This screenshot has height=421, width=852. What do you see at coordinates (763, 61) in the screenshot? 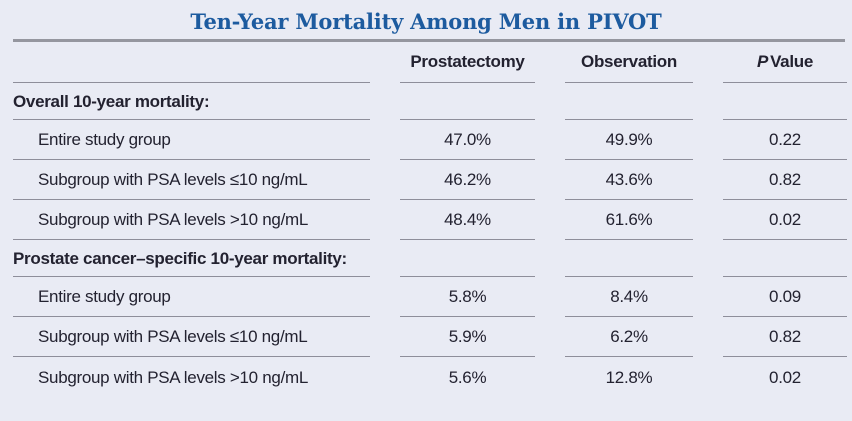
I see `p-value-italic-p: P` at bounding box center [763, 61].